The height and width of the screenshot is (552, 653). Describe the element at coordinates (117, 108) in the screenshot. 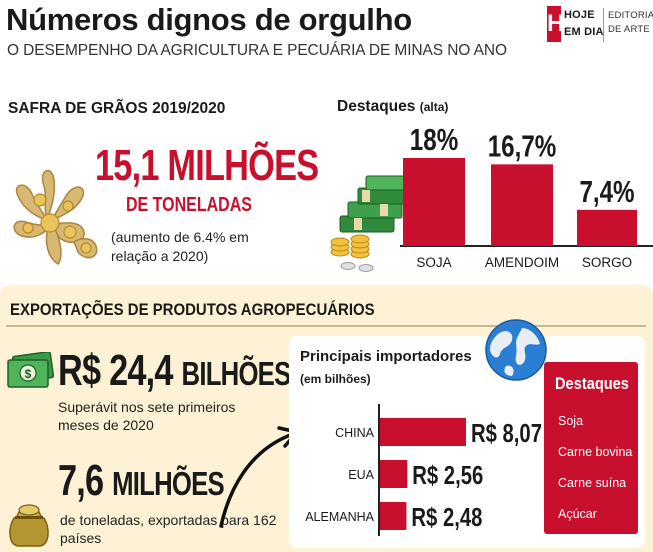

I see `safra-title: SAFRA DE GRÃOS 2019/2020` at that location.